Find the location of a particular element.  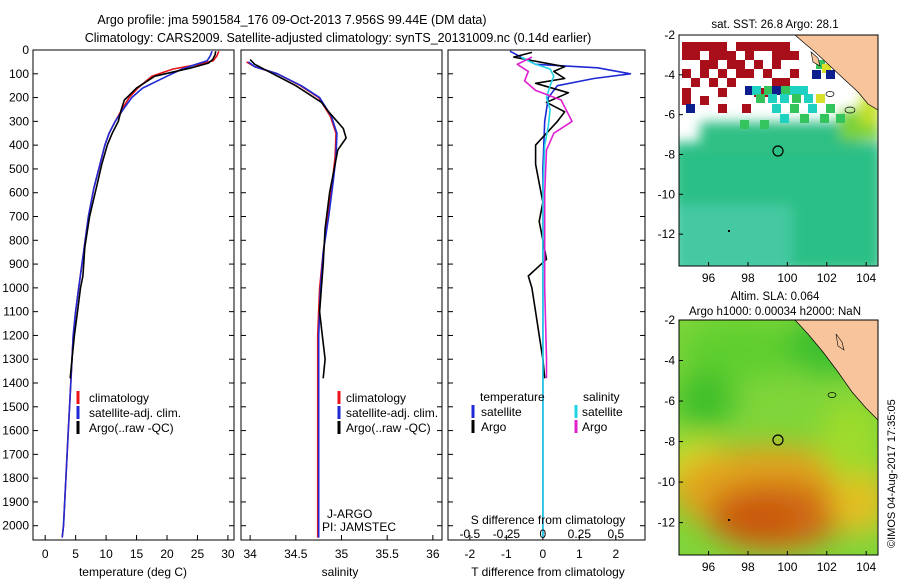

y-tick-label: 1700 is located at coordinates (15, 454).